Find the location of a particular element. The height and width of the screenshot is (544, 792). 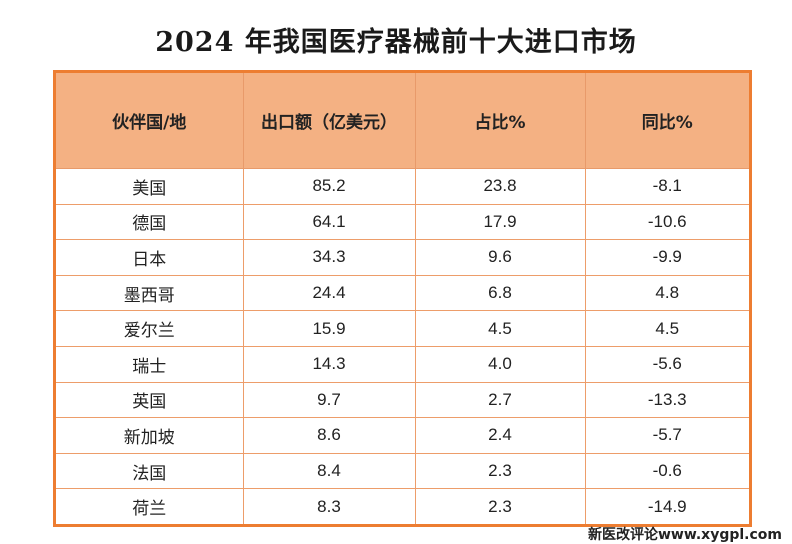

cell-partner: 瑞士 is located at coordinates (150, 364).